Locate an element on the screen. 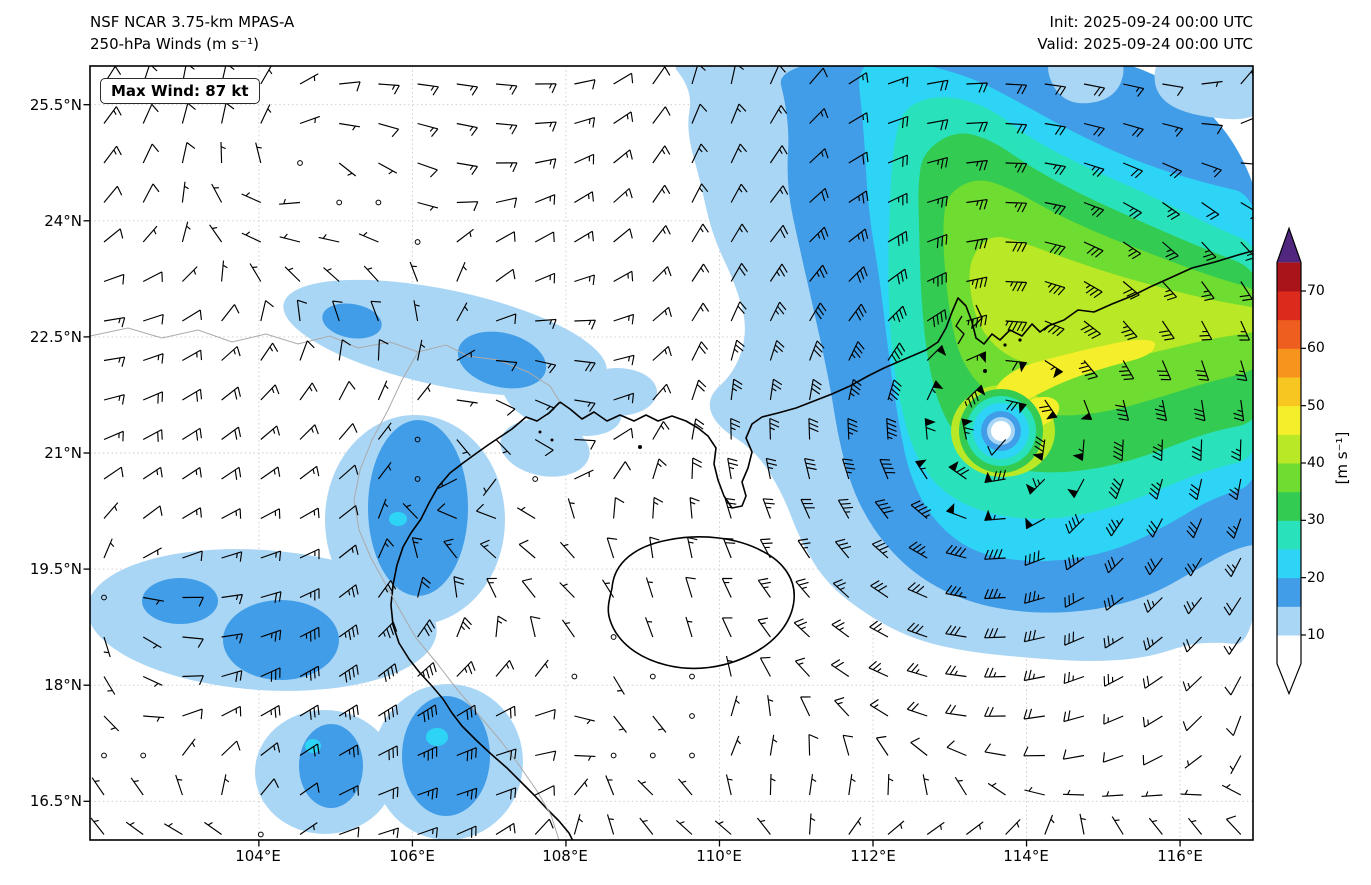 The height and width of the screenshot is (885, 1371). y-tick-label: 19.5°N is located at coordinates (55, 569).